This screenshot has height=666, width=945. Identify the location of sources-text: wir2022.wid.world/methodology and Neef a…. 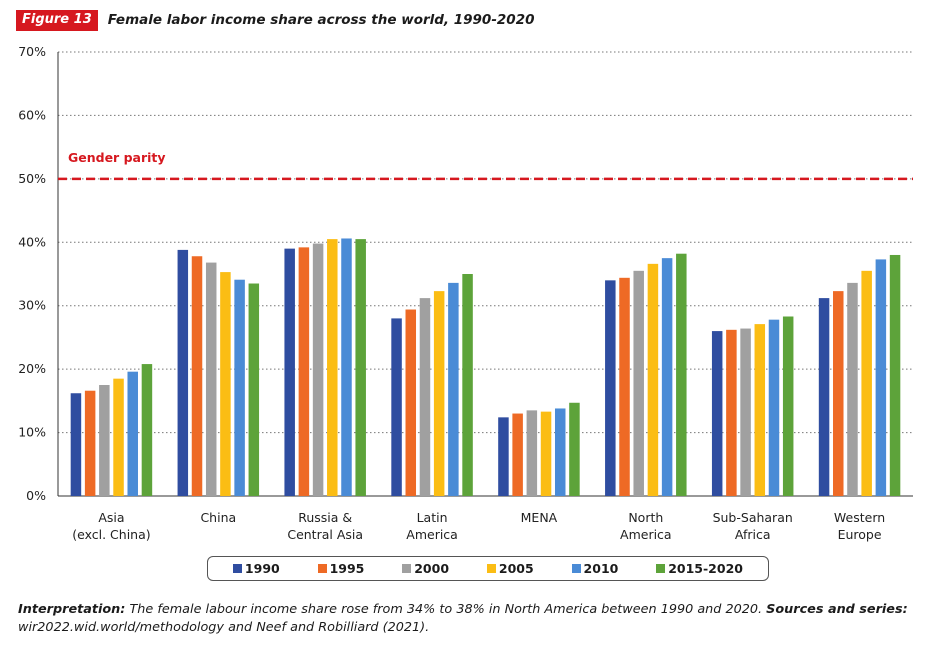
(224, 627).